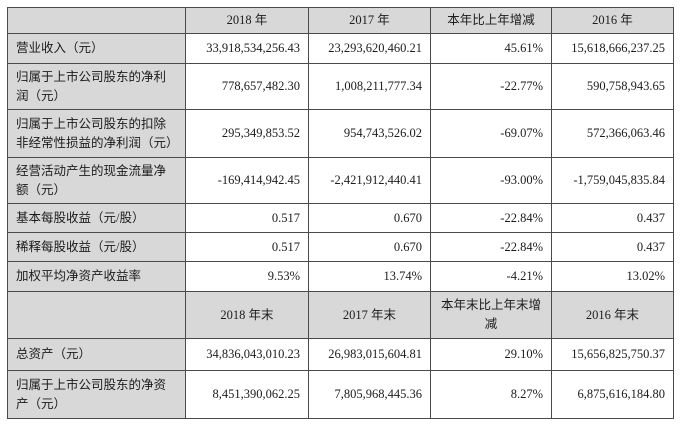 This screenshot has width=680, height=424. What do you see at coordinates (247, 277) in the screenshot?
I see `cell-2018: 9.53%` at bounding box center [247, 277].